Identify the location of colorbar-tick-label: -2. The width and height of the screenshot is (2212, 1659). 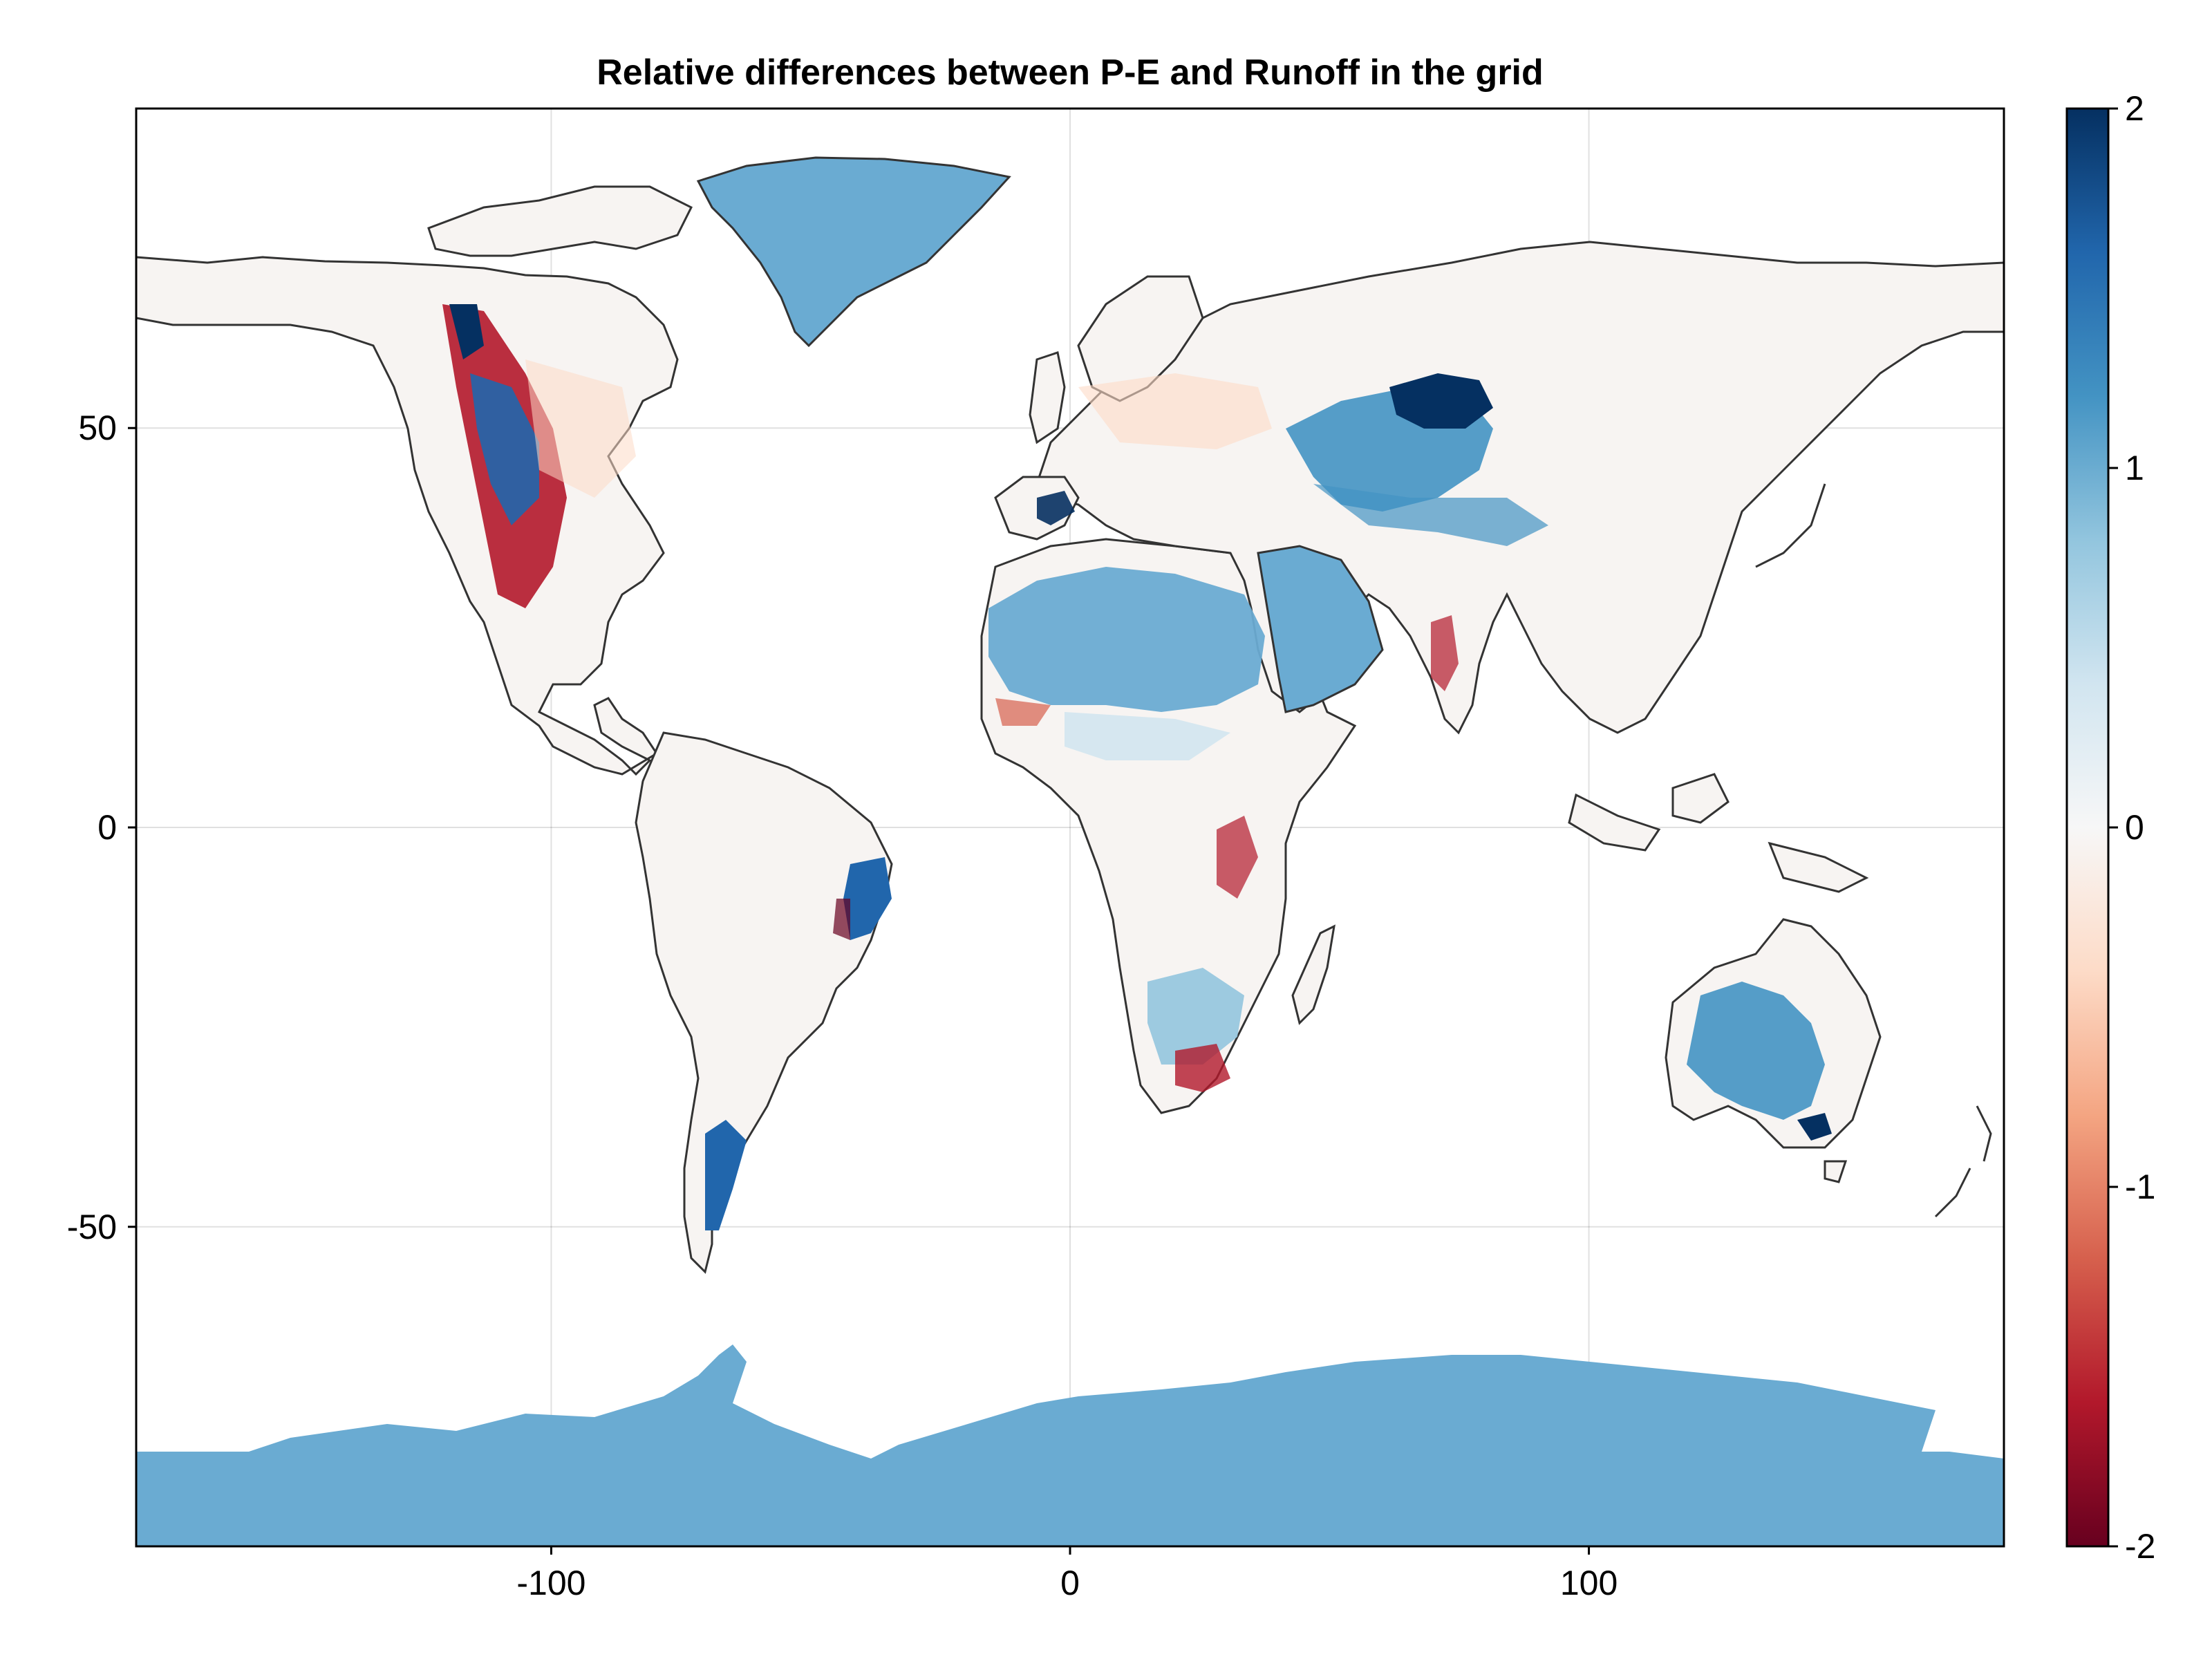
(2140, 1546).